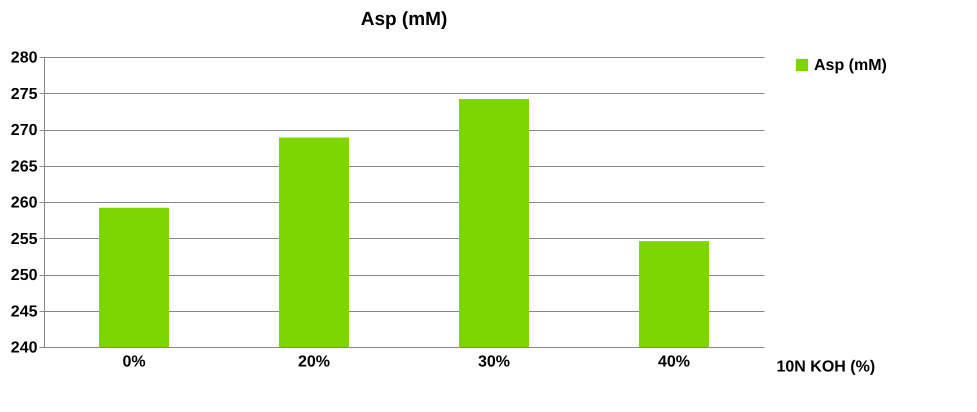 Image resolution: width=977 pixels, height=412 pixels. What do you see at coordinates (24, 239) in the screenshot?
I see `y-tick-label: 255` at bounding box center [24, 239].